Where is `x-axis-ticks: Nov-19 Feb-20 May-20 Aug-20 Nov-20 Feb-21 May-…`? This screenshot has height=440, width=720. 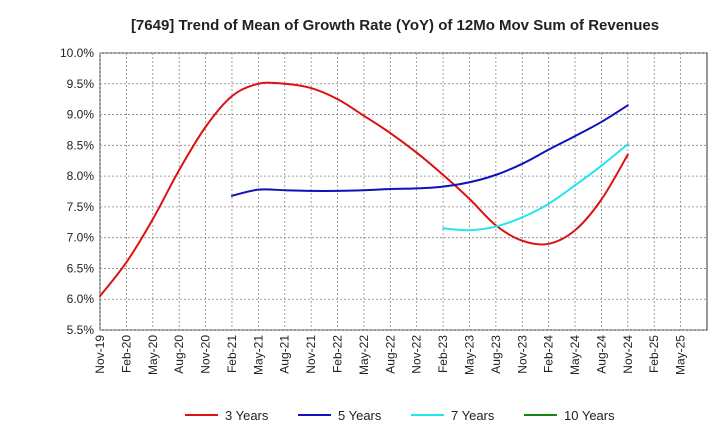
x-axis-ticks: Nov-19 Feb-20 May-20 Aug-20 Nov-20 Feb-21 May-… is located at coordinates (390, 355).